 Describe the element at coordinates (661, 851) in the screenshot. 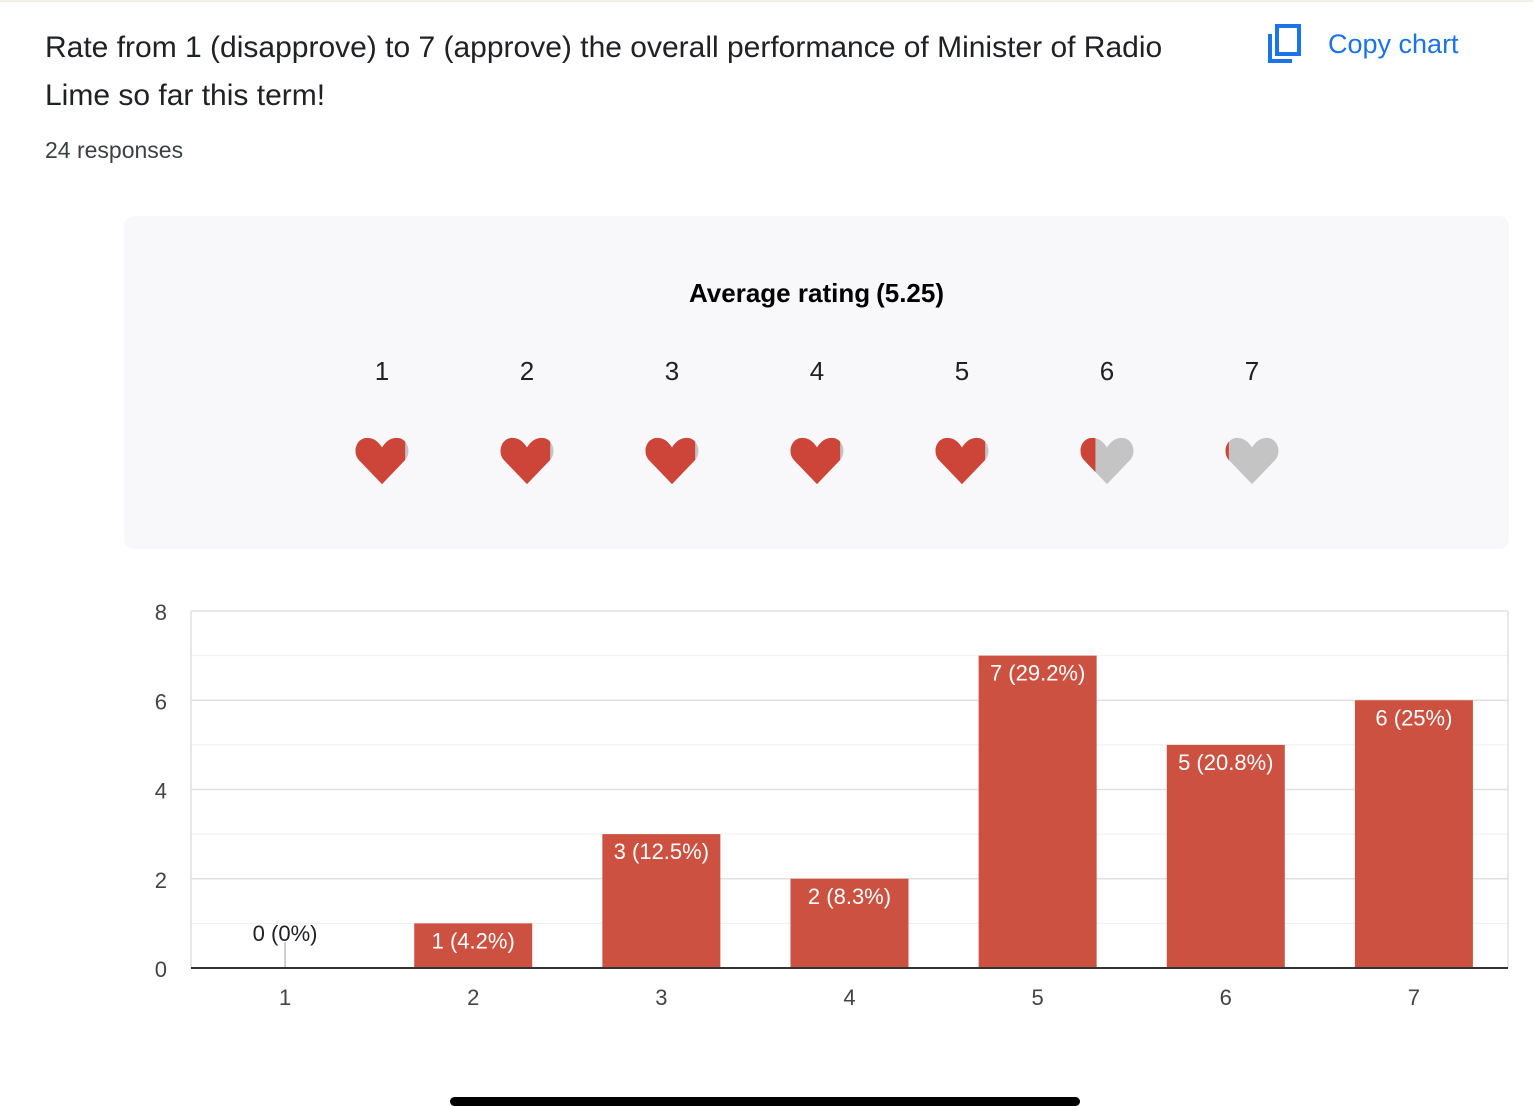

I see `data-label: 3 (12.5%)` at that location.